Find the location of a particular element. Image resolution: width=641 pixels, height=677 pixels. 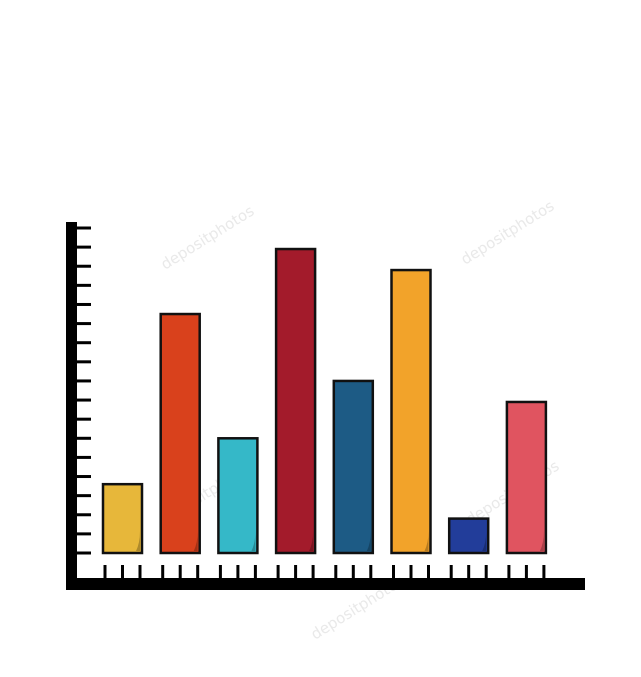

y-axis-line is located at coordinates (71, 406).